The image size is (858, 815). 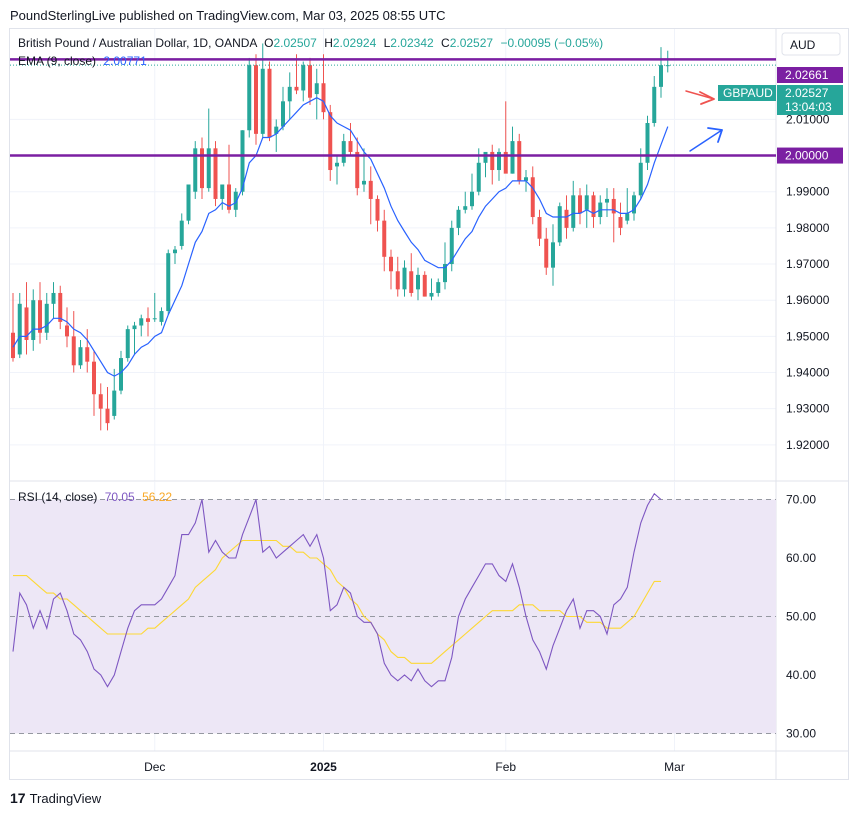 I want to click on rsi-axis-labels: 30.00 40.00 50.00 60.00 70.00, so click(x=801, y=617).